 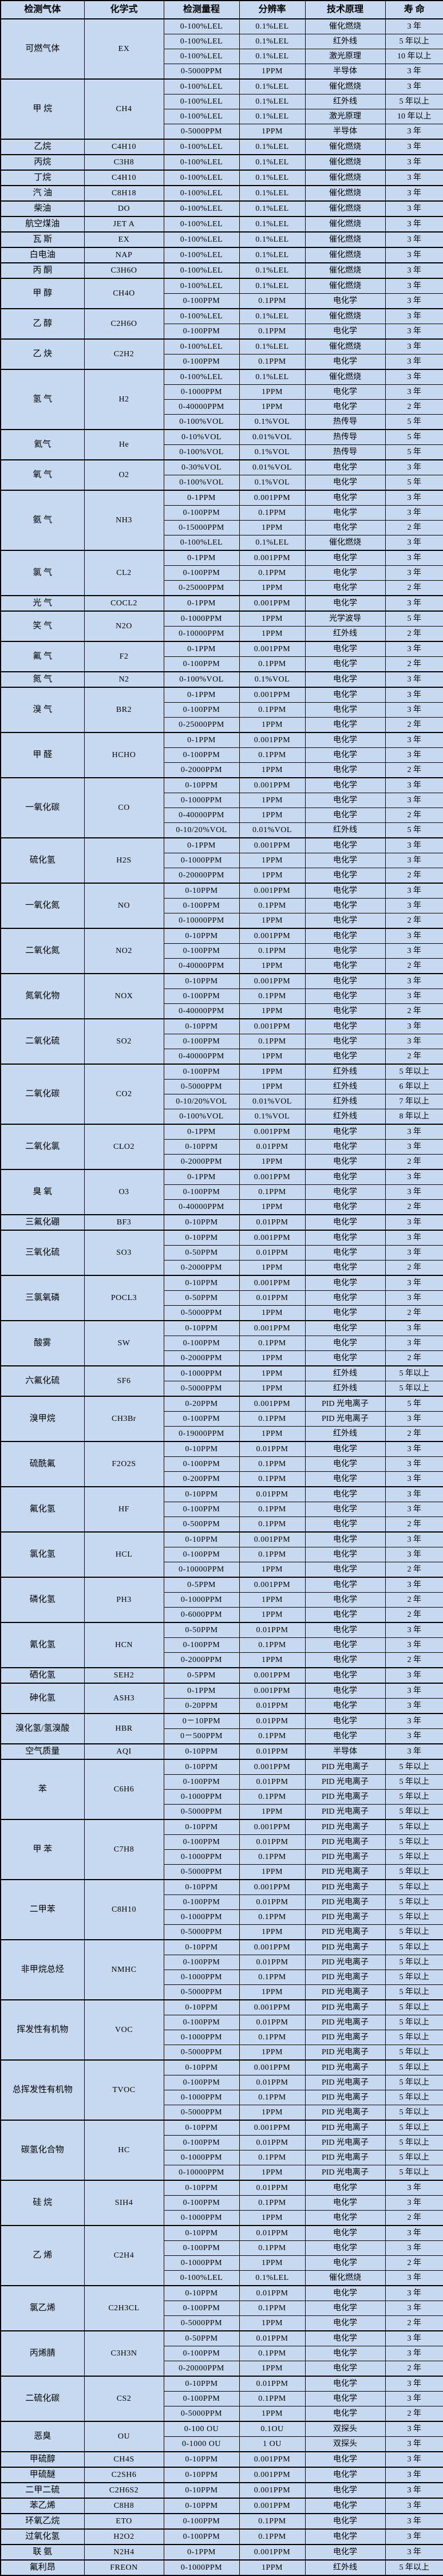 I want to click on table-row: 0-1000PPM 1PPM 电化学 3 年, so click(x=222, y=861).